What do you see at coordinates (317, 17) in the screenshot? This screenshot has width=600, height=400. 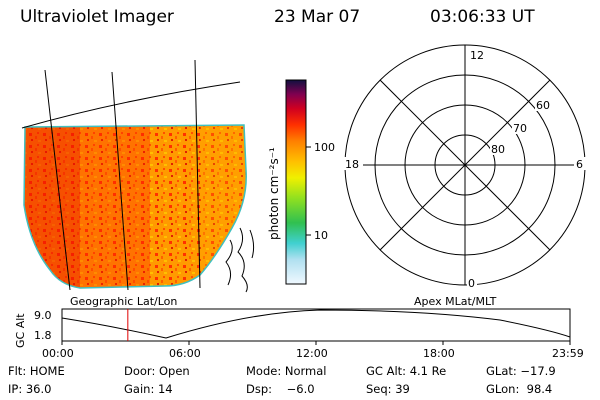 I see `date-label: 23 Mar 07` at bounding box center [317, 17].